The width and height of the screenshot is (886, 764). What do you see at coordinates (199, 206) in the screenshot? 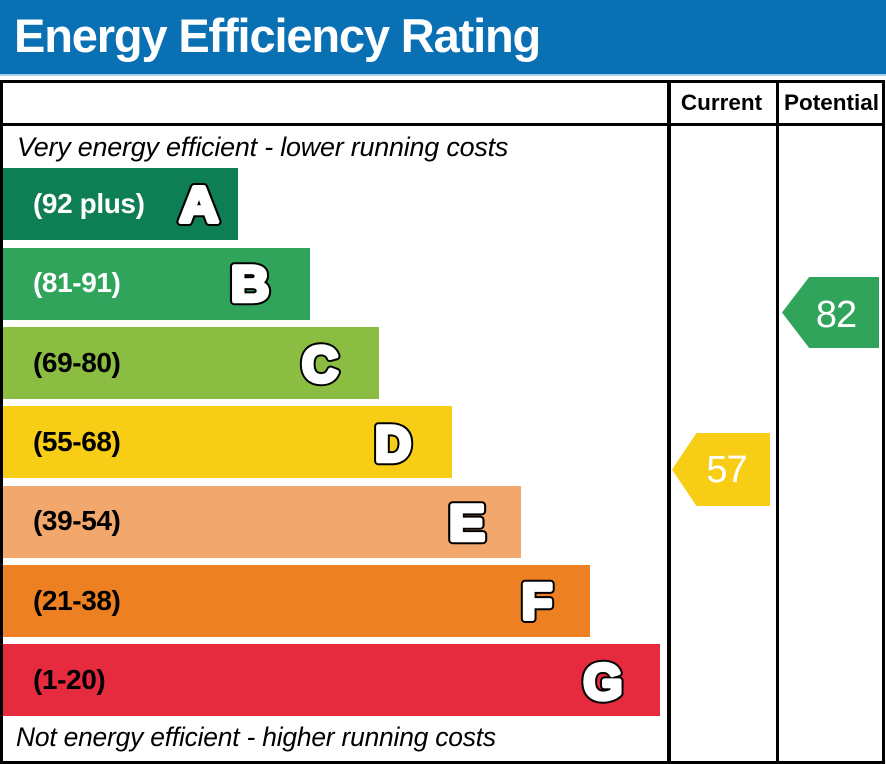
I see `svg-text: A` at bounding box center [199, 206].